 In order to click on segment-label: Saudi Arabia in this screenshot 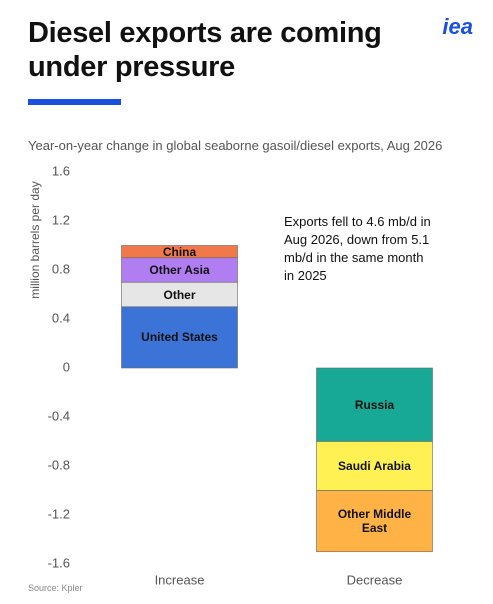, I will do `click(374, 466)`.